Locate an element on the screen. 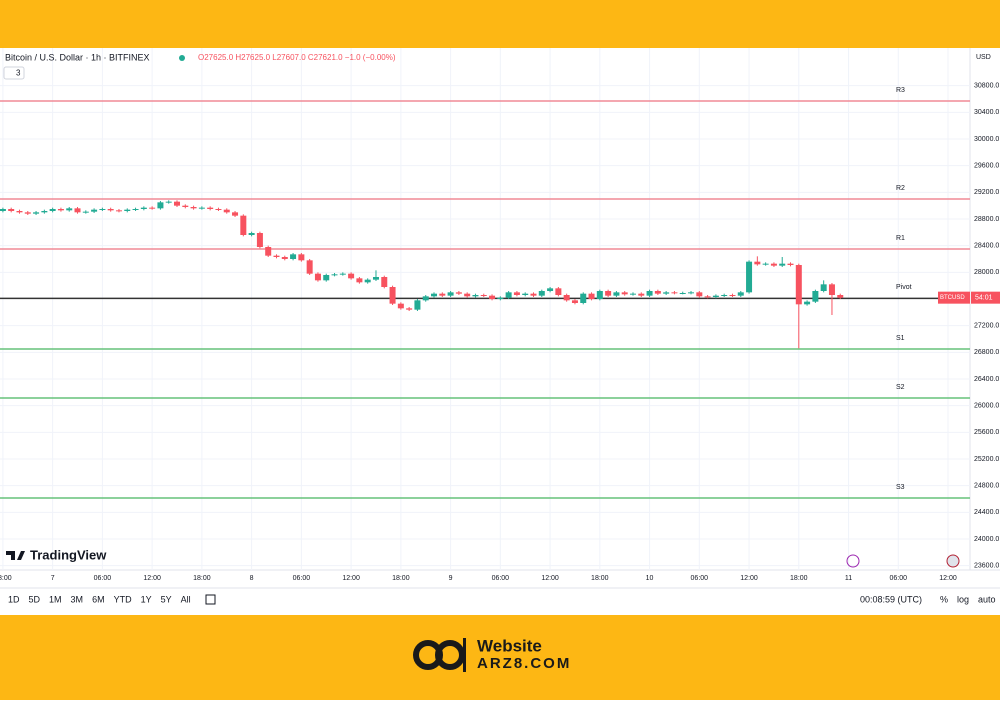  y-tick-label: 26400.0 is located at coordinates (986, 379).